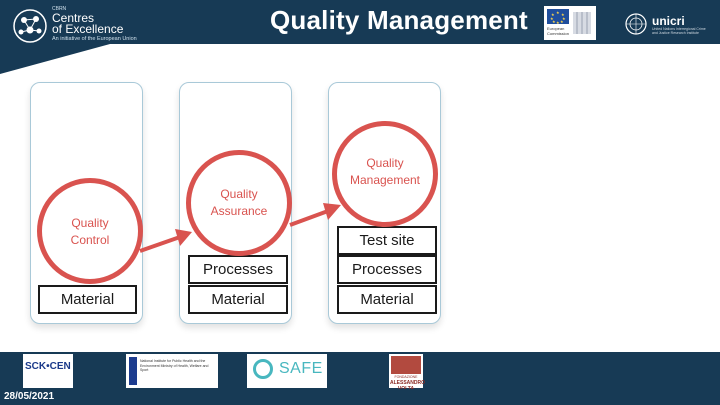  I want to click on sck-cen-logo: SCK•CEN, so click(48, 371).